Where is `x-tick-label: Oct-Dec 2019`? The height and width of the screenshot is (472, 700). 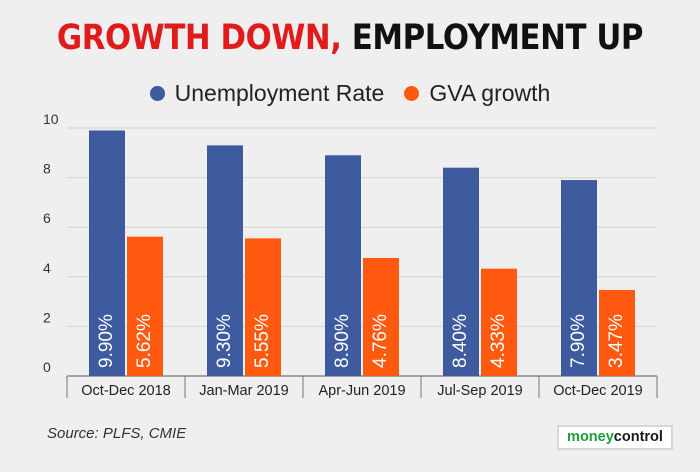
x-tick-label: Oct-Dec 2019 is located at coordinates (597, 391).